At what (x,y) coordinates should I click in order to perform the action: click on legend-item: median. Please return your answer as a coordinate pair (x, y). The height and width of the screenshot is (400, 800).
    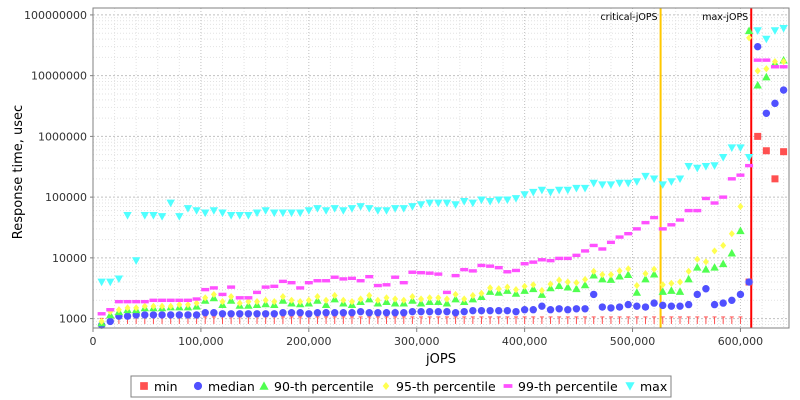
    Looking at the image, I should click on (224, 386).